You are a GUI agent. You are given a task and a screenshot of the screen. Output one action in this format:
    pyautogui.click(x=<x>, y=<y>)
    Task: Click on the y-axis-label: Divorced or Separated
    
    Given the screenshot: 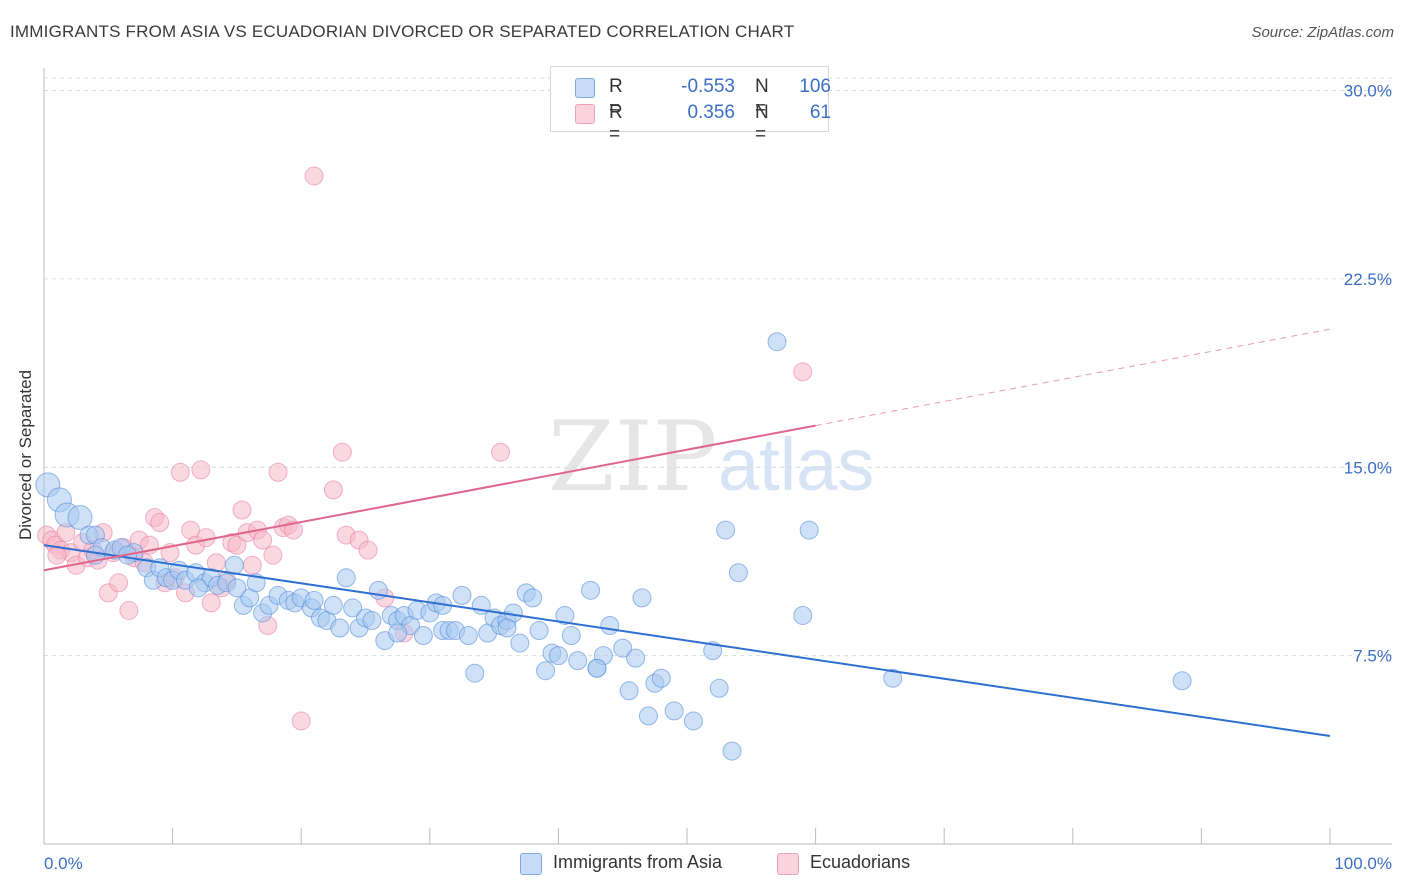 What is the action you would take?
    pyautogui.click(x=25, y=455)
    